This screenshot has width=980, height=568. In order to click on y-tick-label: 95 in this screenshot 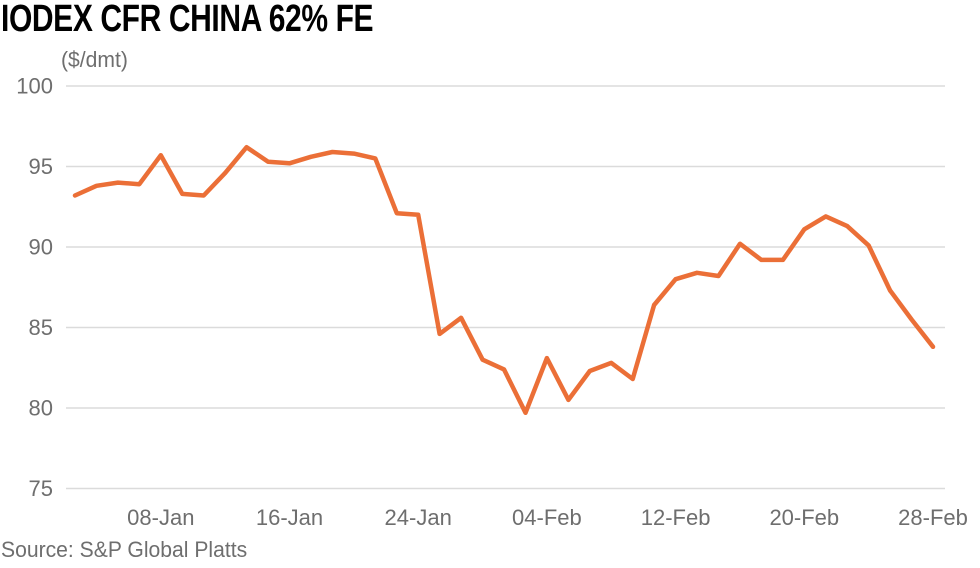, I will do `click(41, 166)`.